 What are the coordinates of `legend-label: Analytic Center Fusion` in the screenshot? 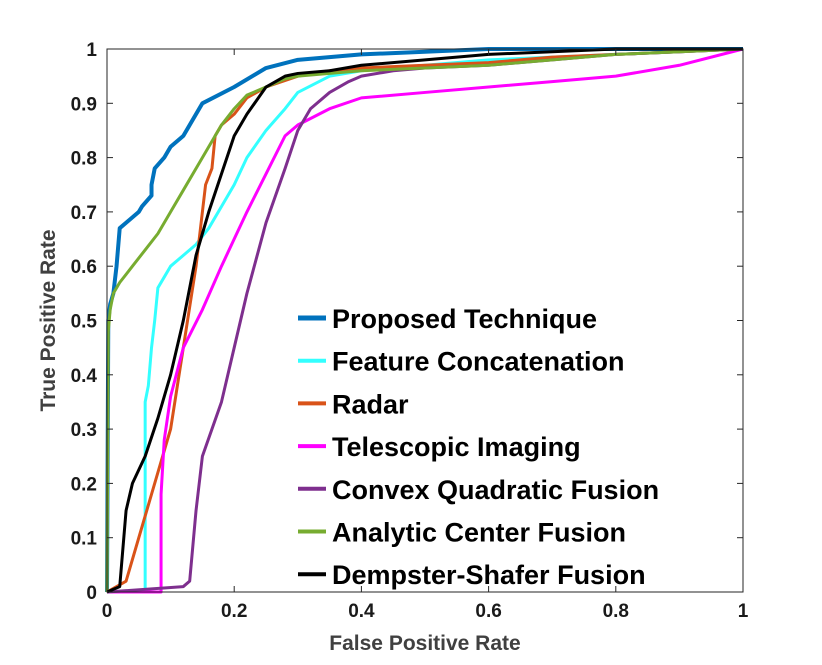 It's located at (479, 533).